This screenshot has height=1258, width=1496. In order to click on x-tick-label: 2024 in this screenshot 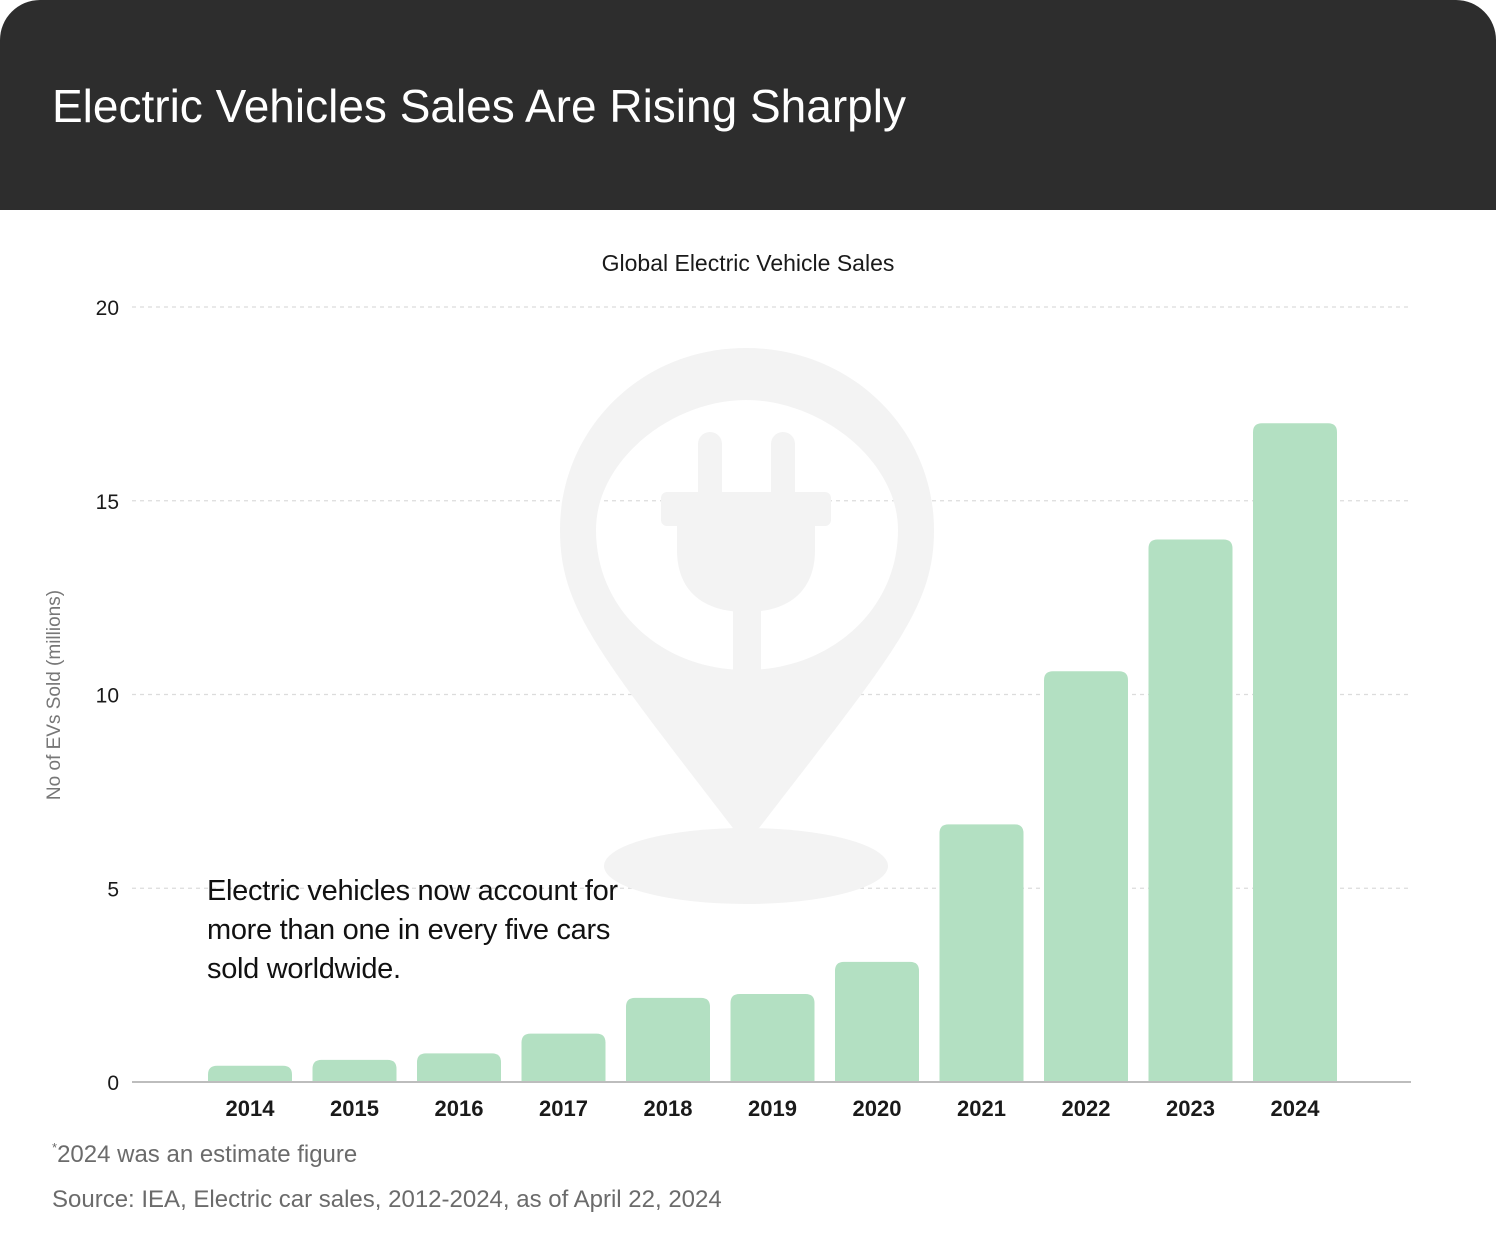, I will do `click(1296, 1108)`.